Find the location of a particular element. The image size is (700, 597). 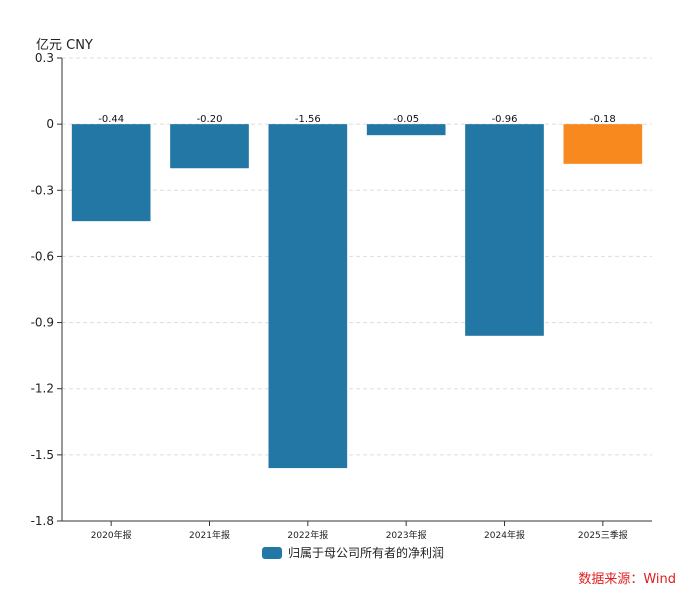

x-tick-label: 2022年报 is located at coordinates (307, 535).